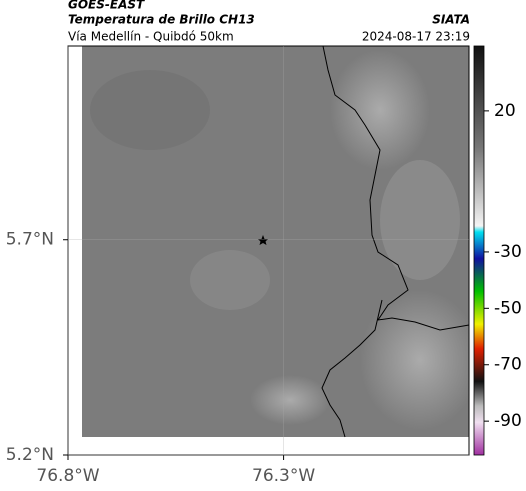 Image resolution: width=526 pixels, height=491 pixels. I want to click on colorbar-tick-label: 20, so click(505, 111).